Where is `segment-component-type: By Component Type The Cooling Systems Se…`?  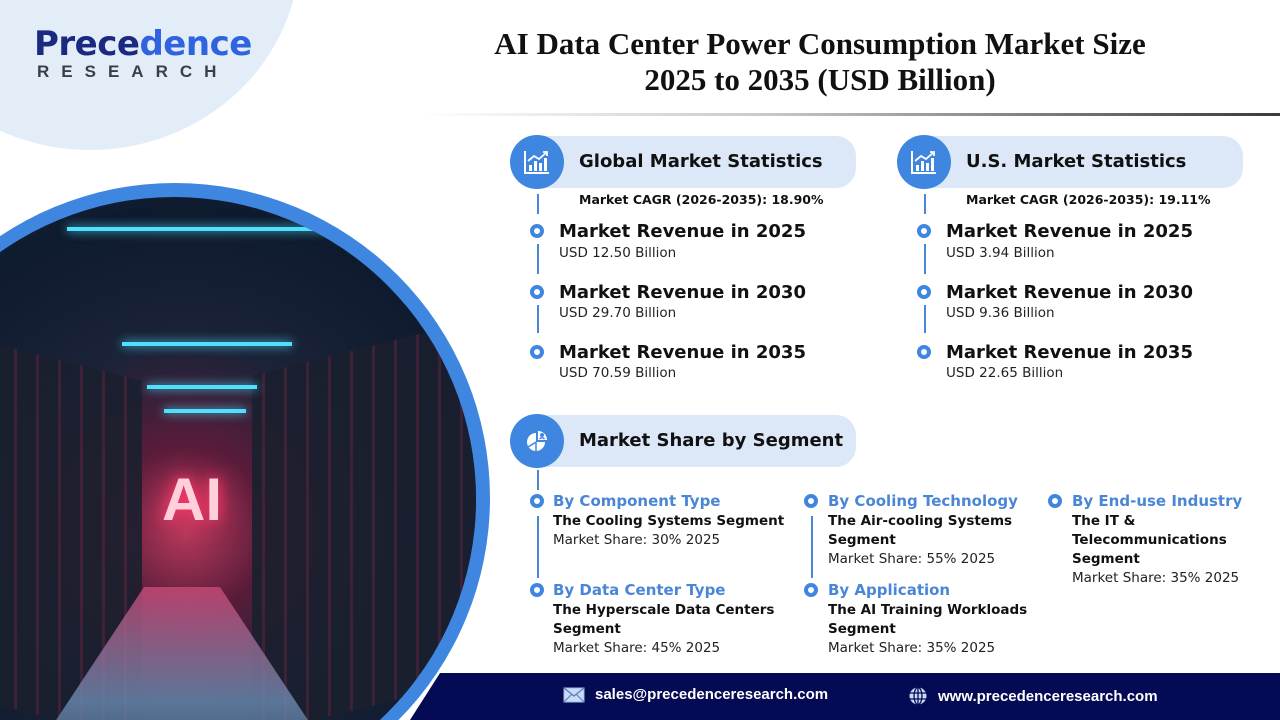 segment-component-type: By Component Type The Cooling Systems Se… is located at coordinates (673, 520).